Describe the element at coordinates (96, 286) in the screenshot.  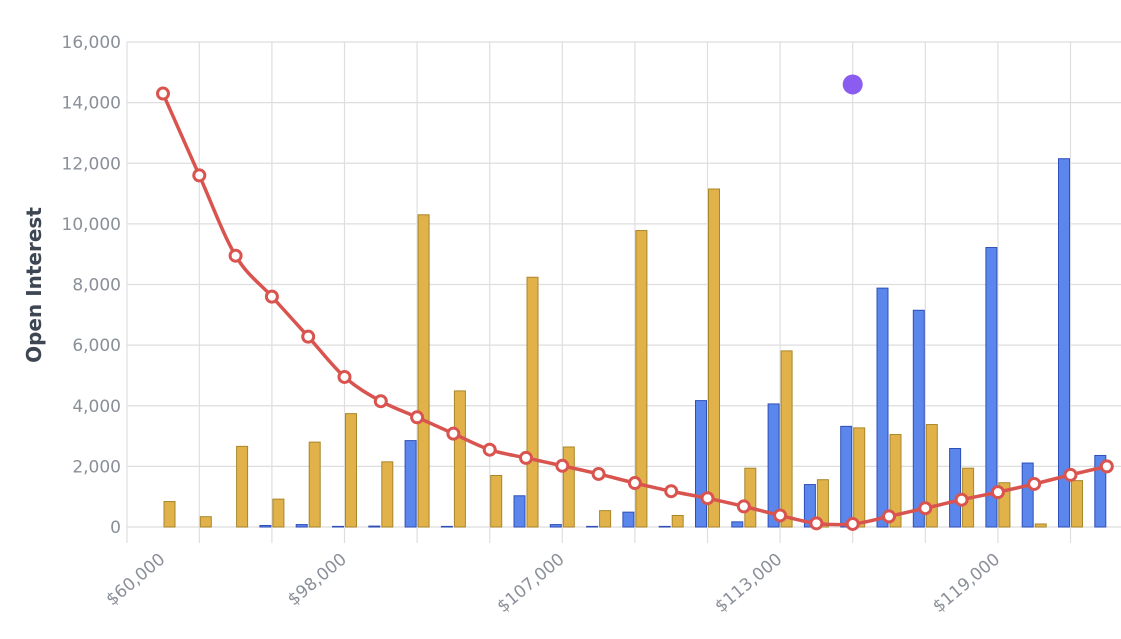
I see `y-tick-label: 8,000` at that location.